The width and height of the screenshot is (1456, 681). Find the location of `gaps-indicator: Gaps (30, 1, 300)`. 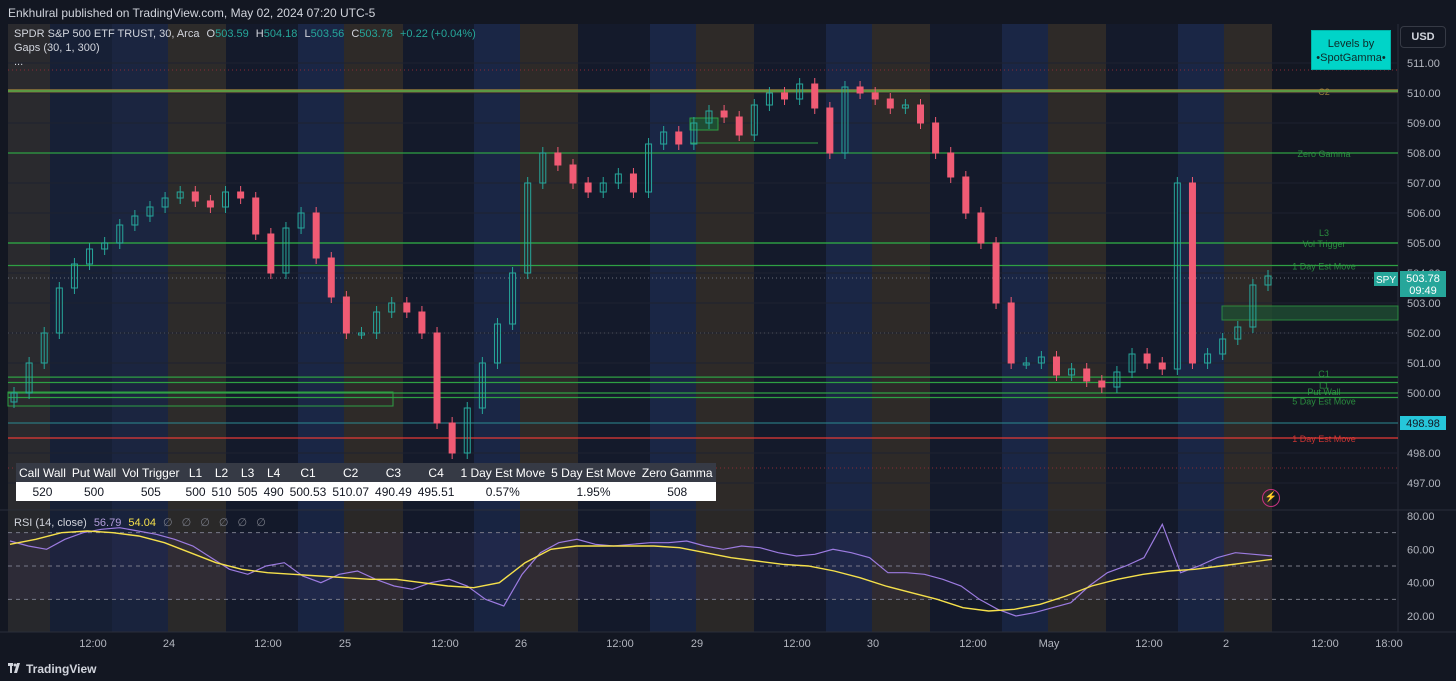

gaps-indicator: Gaps (30, 1, 300) is located at coordinates (57, 48).